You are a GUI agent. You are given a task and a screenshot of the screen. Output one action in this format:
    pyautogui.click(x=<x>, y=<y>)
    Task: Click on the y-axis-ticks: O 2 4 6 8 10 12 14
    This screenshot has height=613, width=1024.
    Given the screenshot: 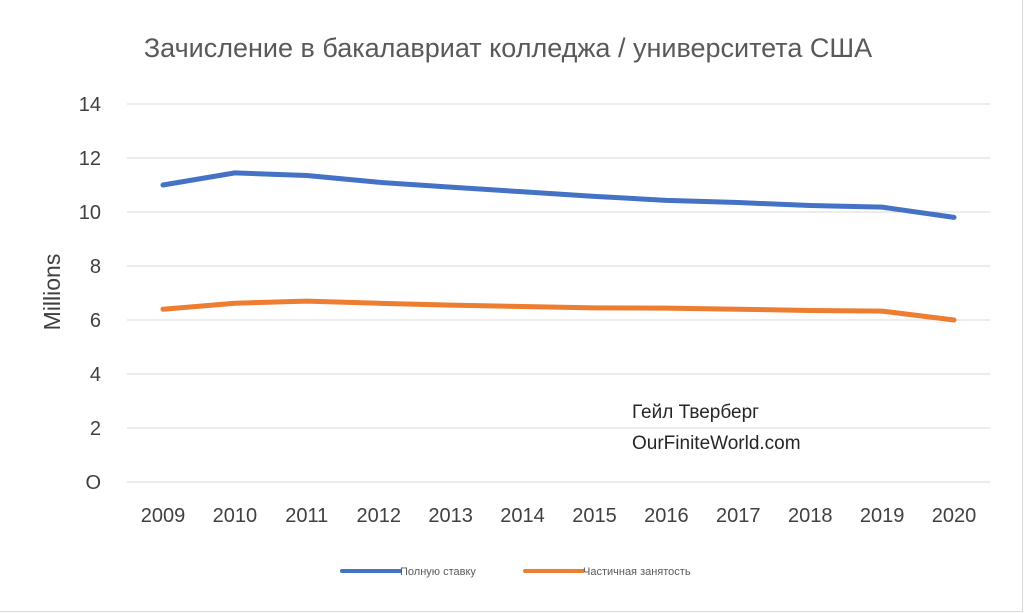 What is the action you would take?
    pyautogui.click(x=90, y=294)
    